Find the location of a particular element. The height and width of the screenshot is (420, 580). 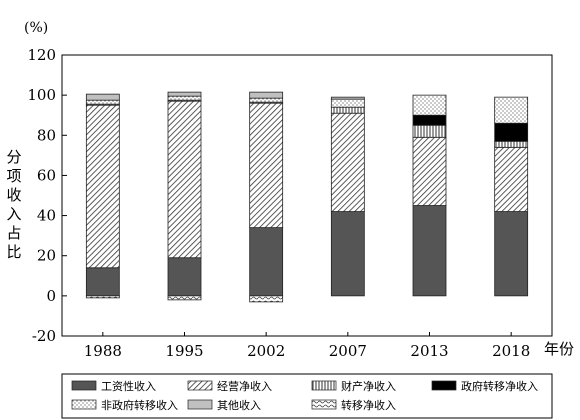

y-axis-label-char: 项 is located at coordinates (13, 176).